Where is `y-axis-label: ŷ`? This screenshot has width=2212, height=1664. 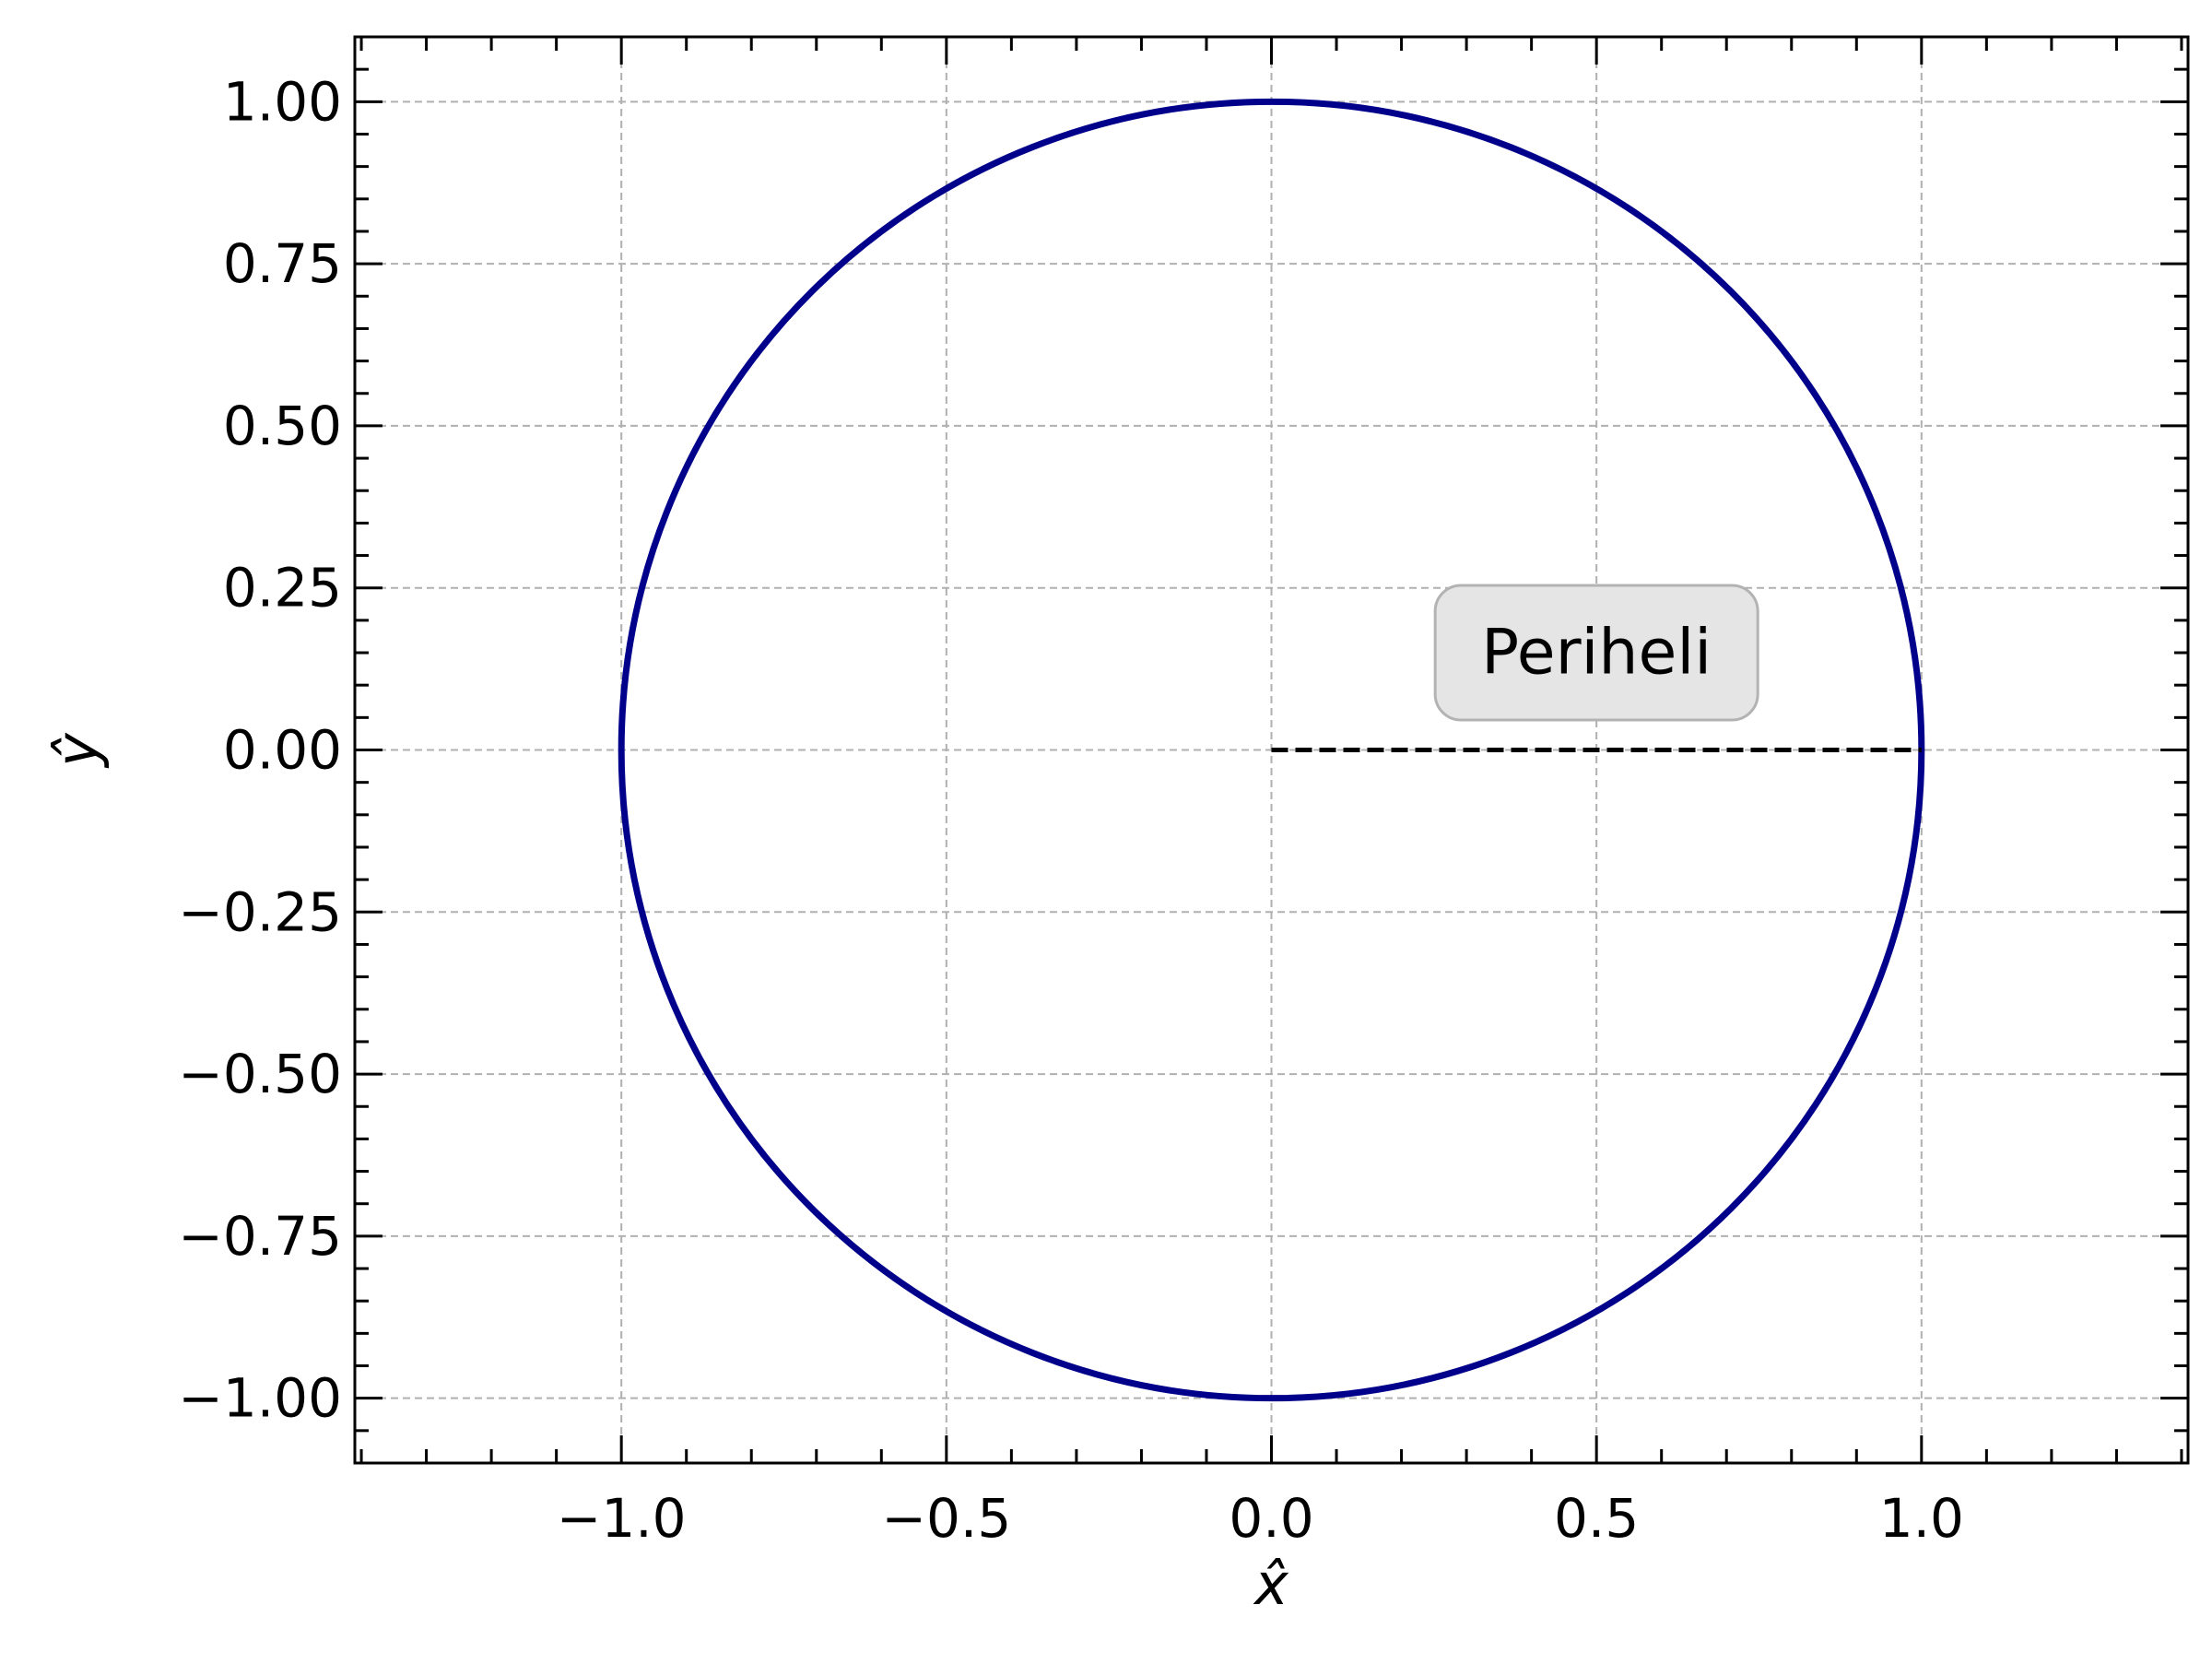
y-axis-label: ŷ is located at coordinates (77, 750).